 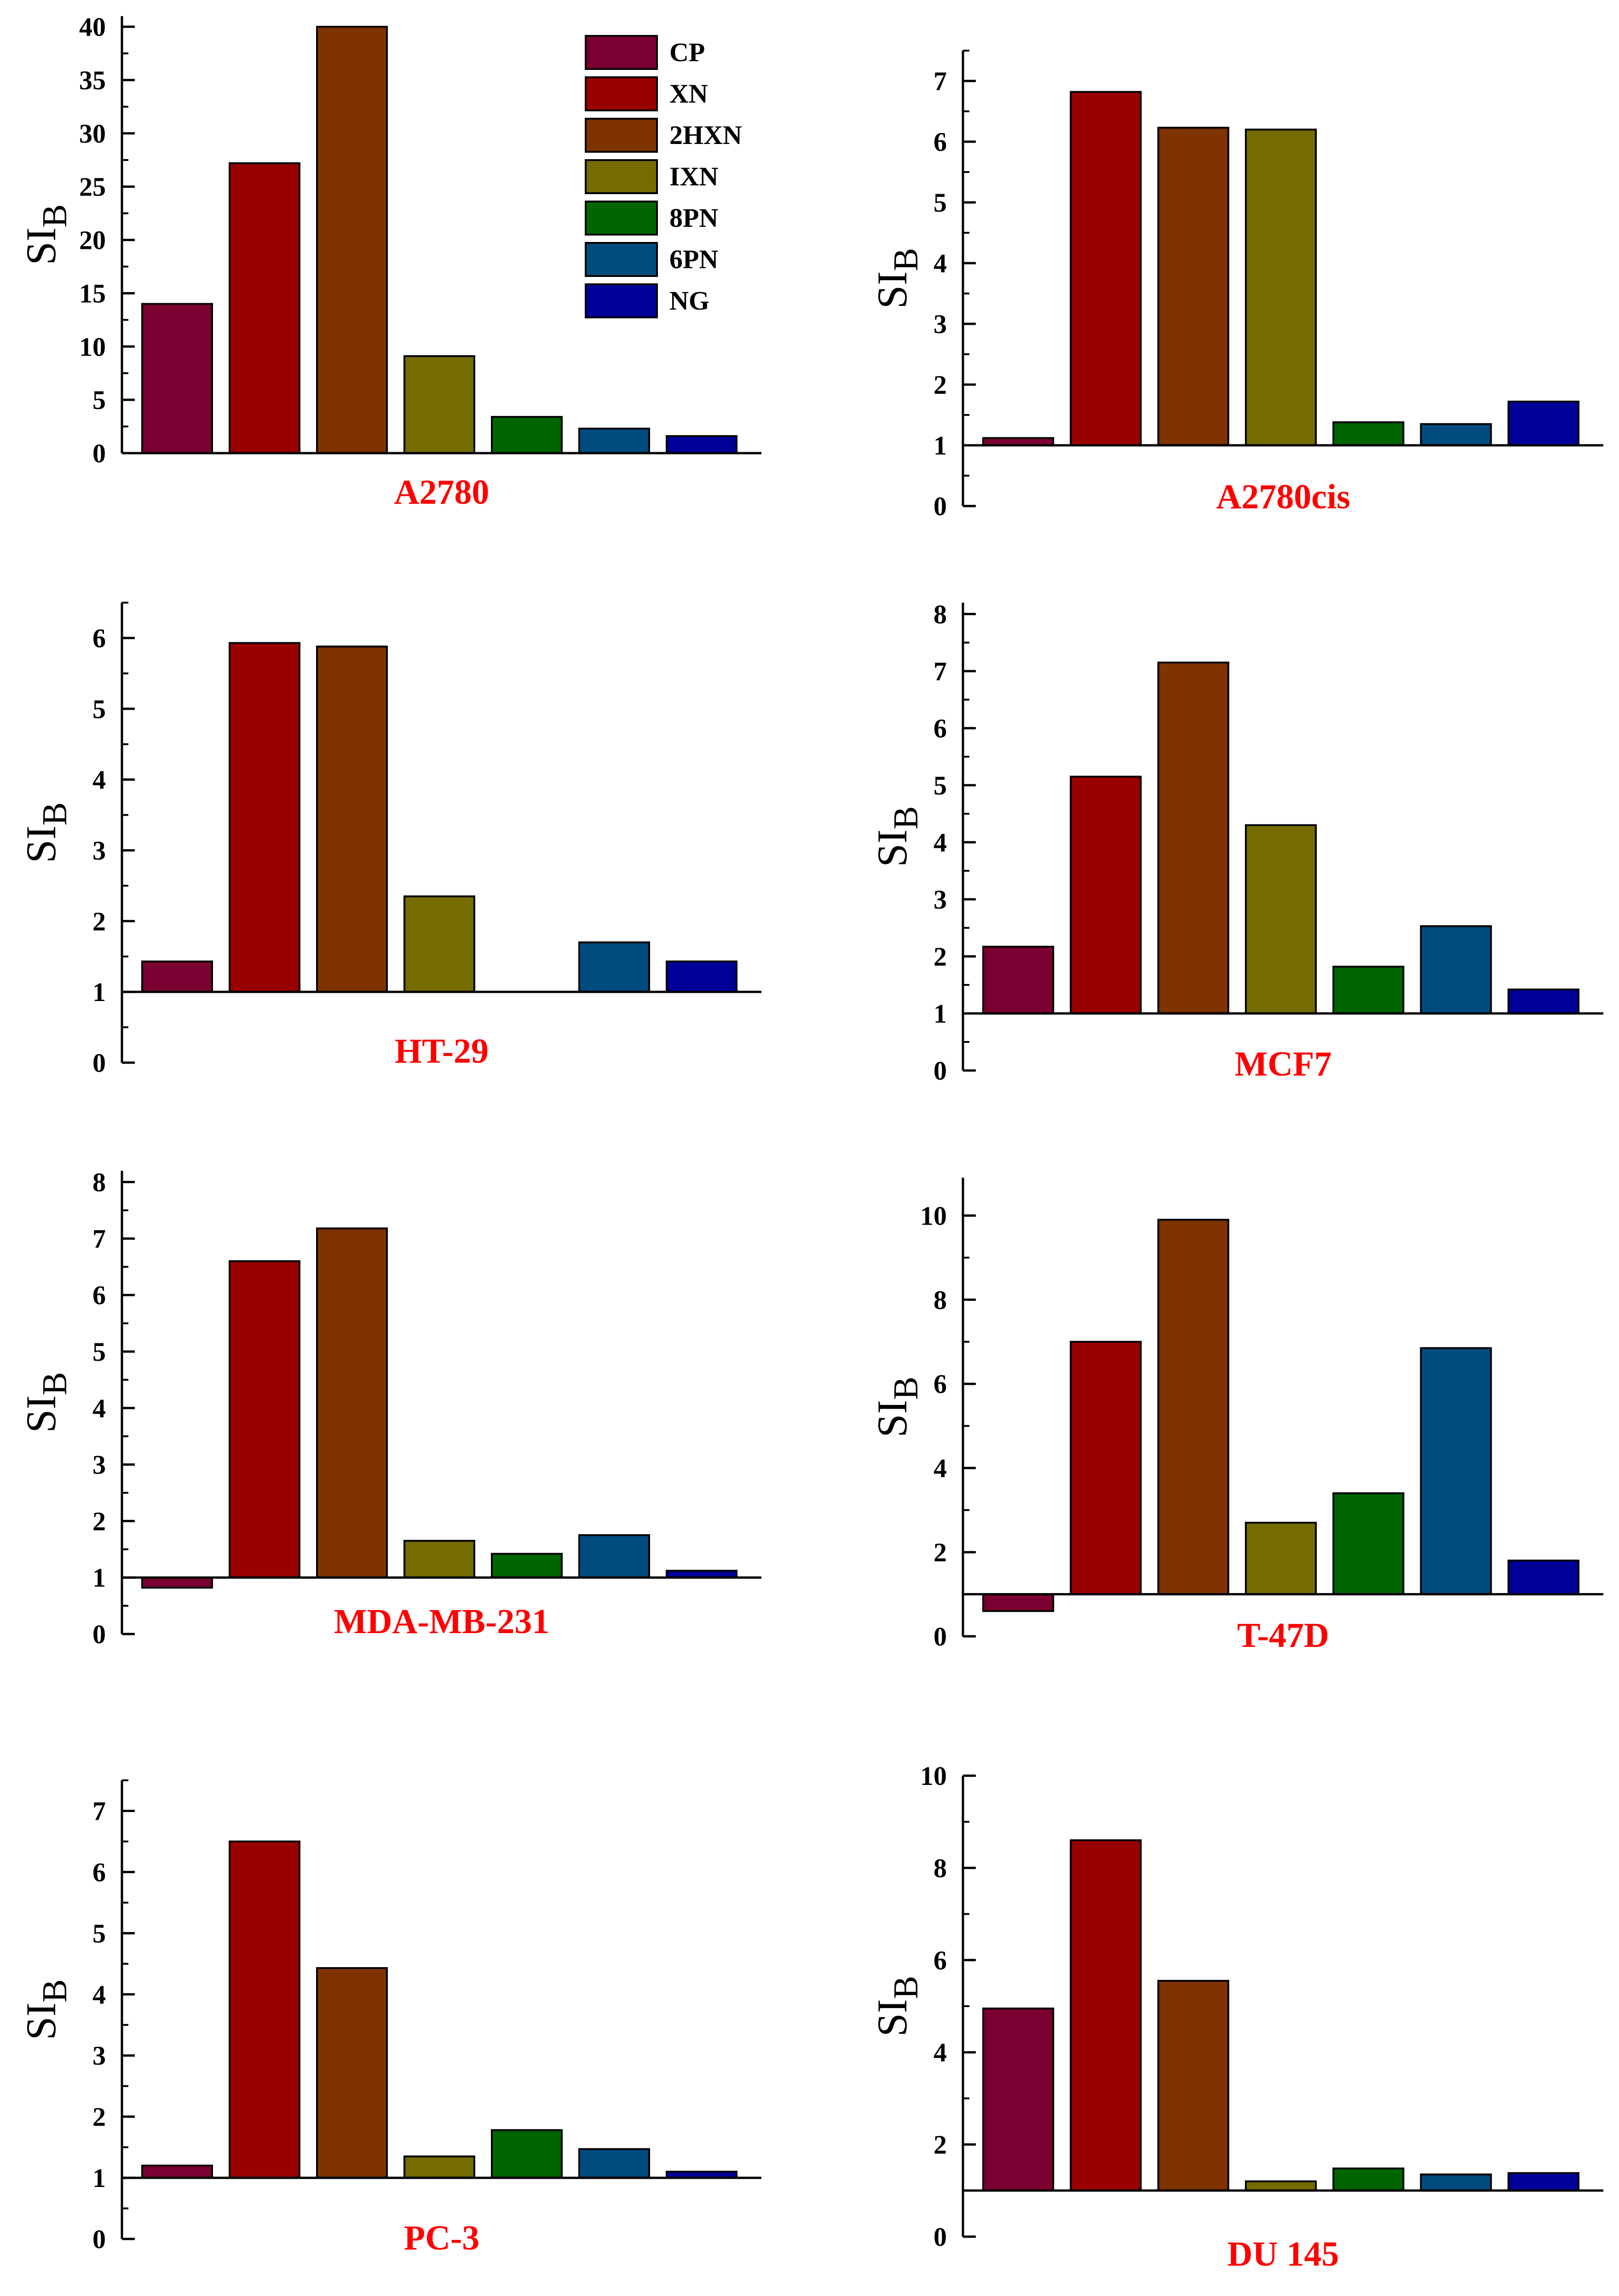 I want to click on legend-swatch-cp, so click(x=621, y=52).